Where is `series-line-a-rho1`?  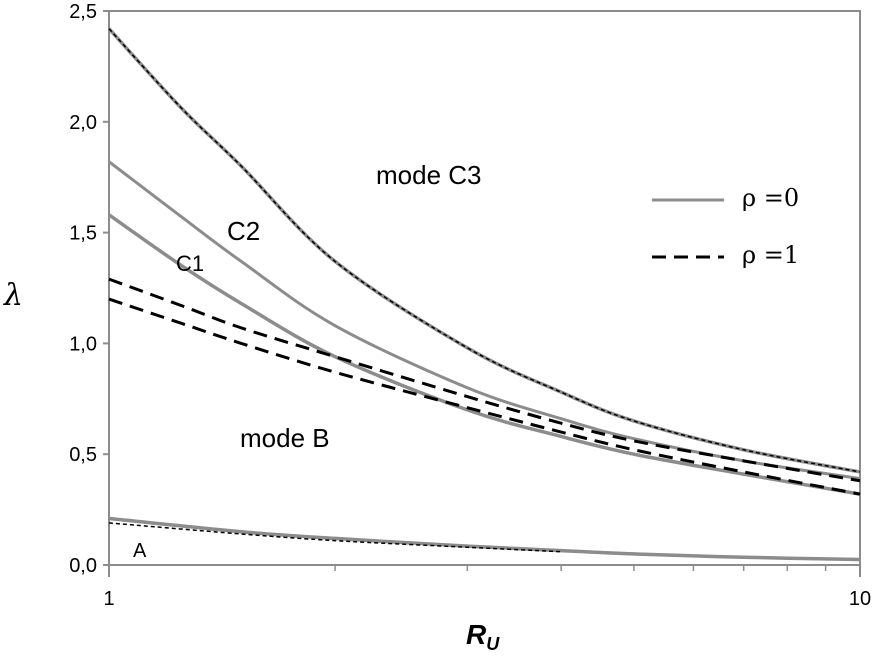 series-line-a-rho1 is located at coordinates (335, 537).